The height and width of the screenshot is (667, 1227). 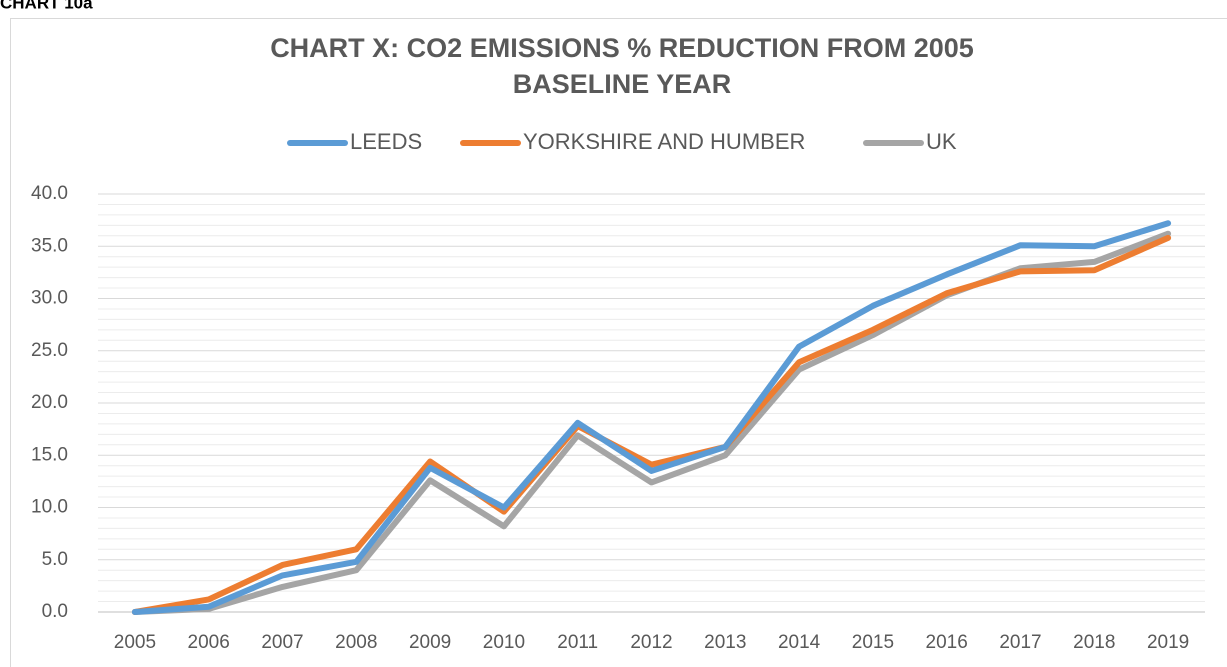 What do you see at coordinates (49, 245) in the screenshot?
I see `y-tick-label: 35.0` at bounding box center [49, 245].